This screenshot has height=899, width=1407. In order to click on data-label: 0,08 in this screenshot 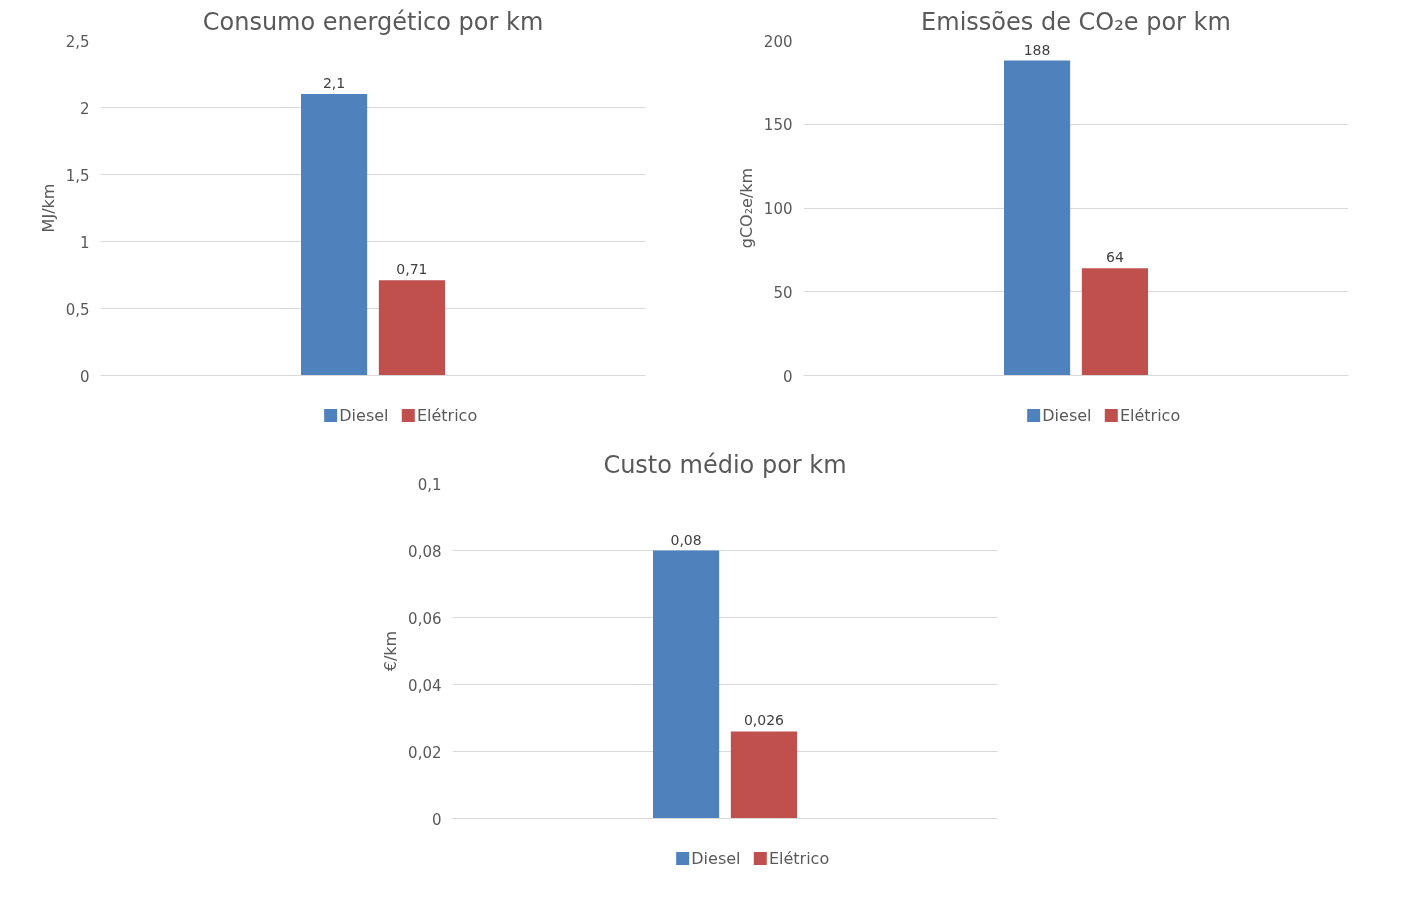, I will do `click(685, 539)`.